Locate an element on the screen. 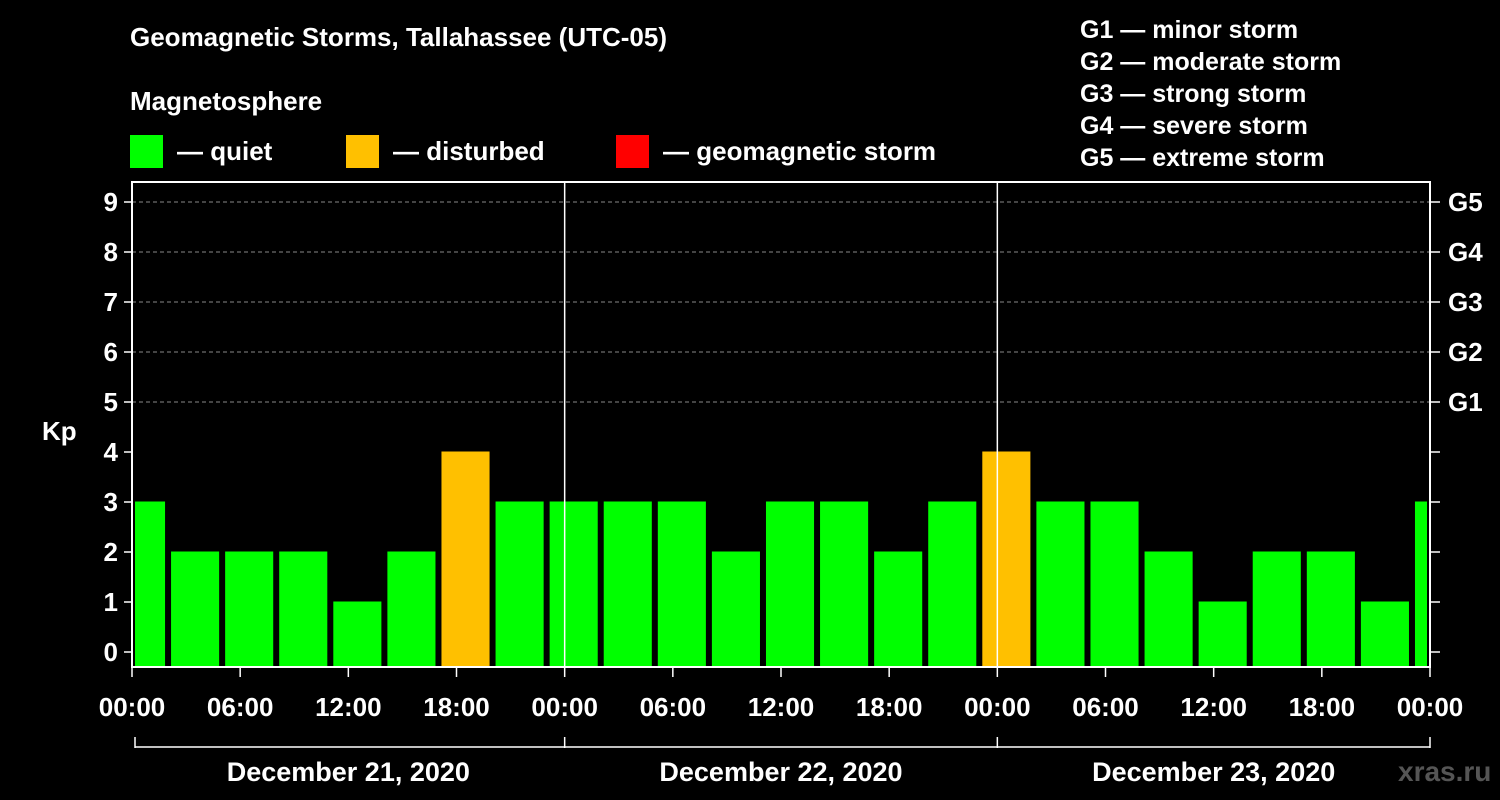  storm-scale-g4: G4 — severe storm is located at coordinates (1194, 126).